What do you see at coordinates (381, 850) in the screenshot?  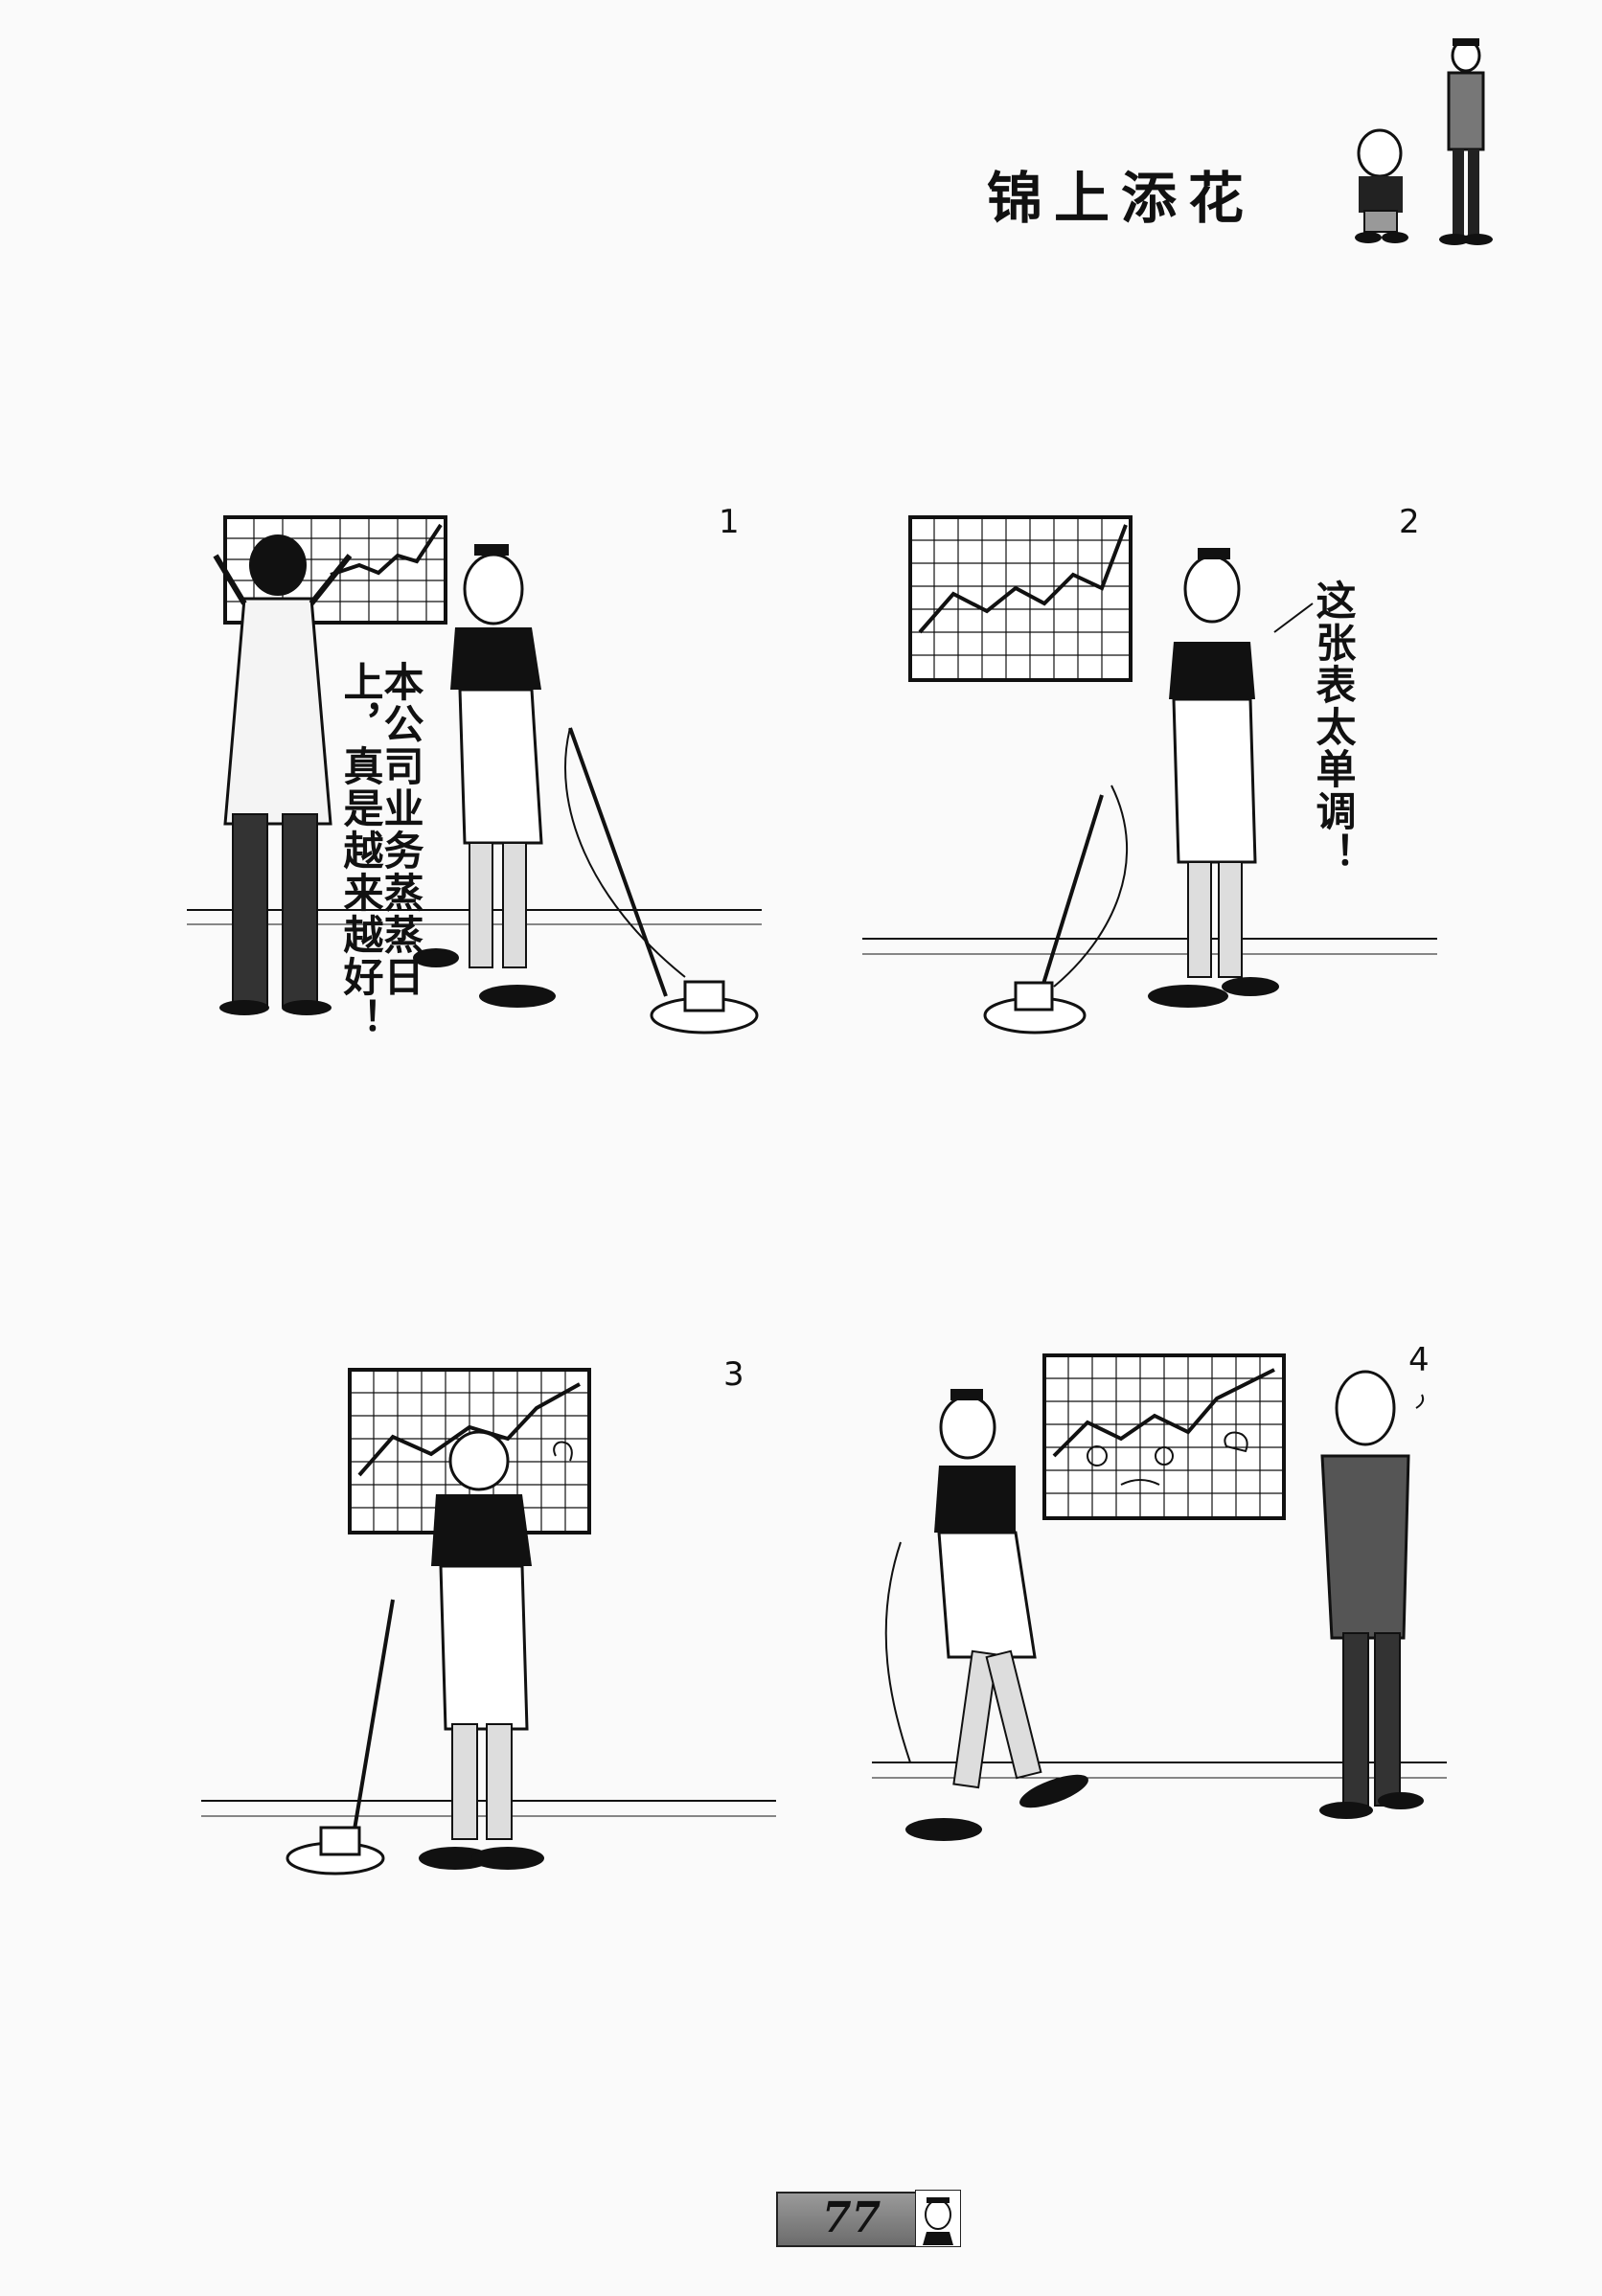 I see `speech-text: 本公司业务蒸蒸日上，真是越来越好！` at bounding box center [381, 850].